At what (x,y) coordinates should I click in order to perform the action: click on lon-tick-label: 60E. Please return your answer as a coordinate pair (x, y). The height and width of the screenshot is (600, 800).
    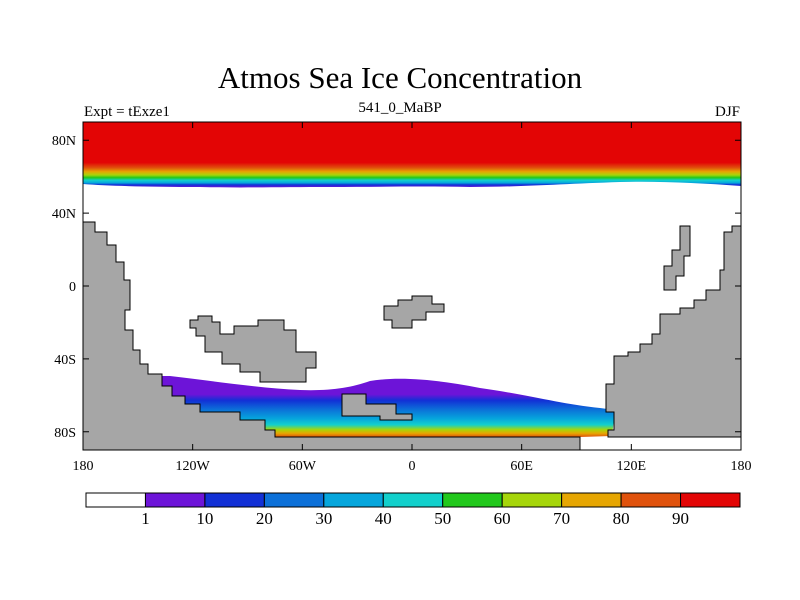
    Looking at the image, I should click on (521, 466).